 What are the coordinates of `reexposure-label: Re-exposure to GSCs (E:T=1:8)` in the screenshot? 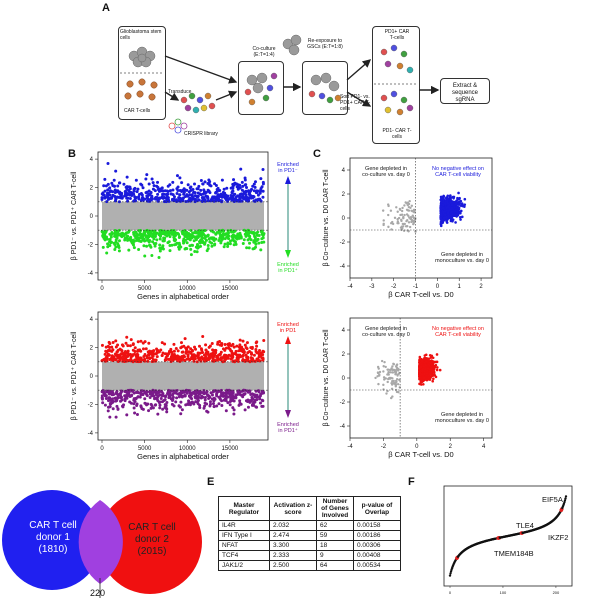 It's located at (325, 44).